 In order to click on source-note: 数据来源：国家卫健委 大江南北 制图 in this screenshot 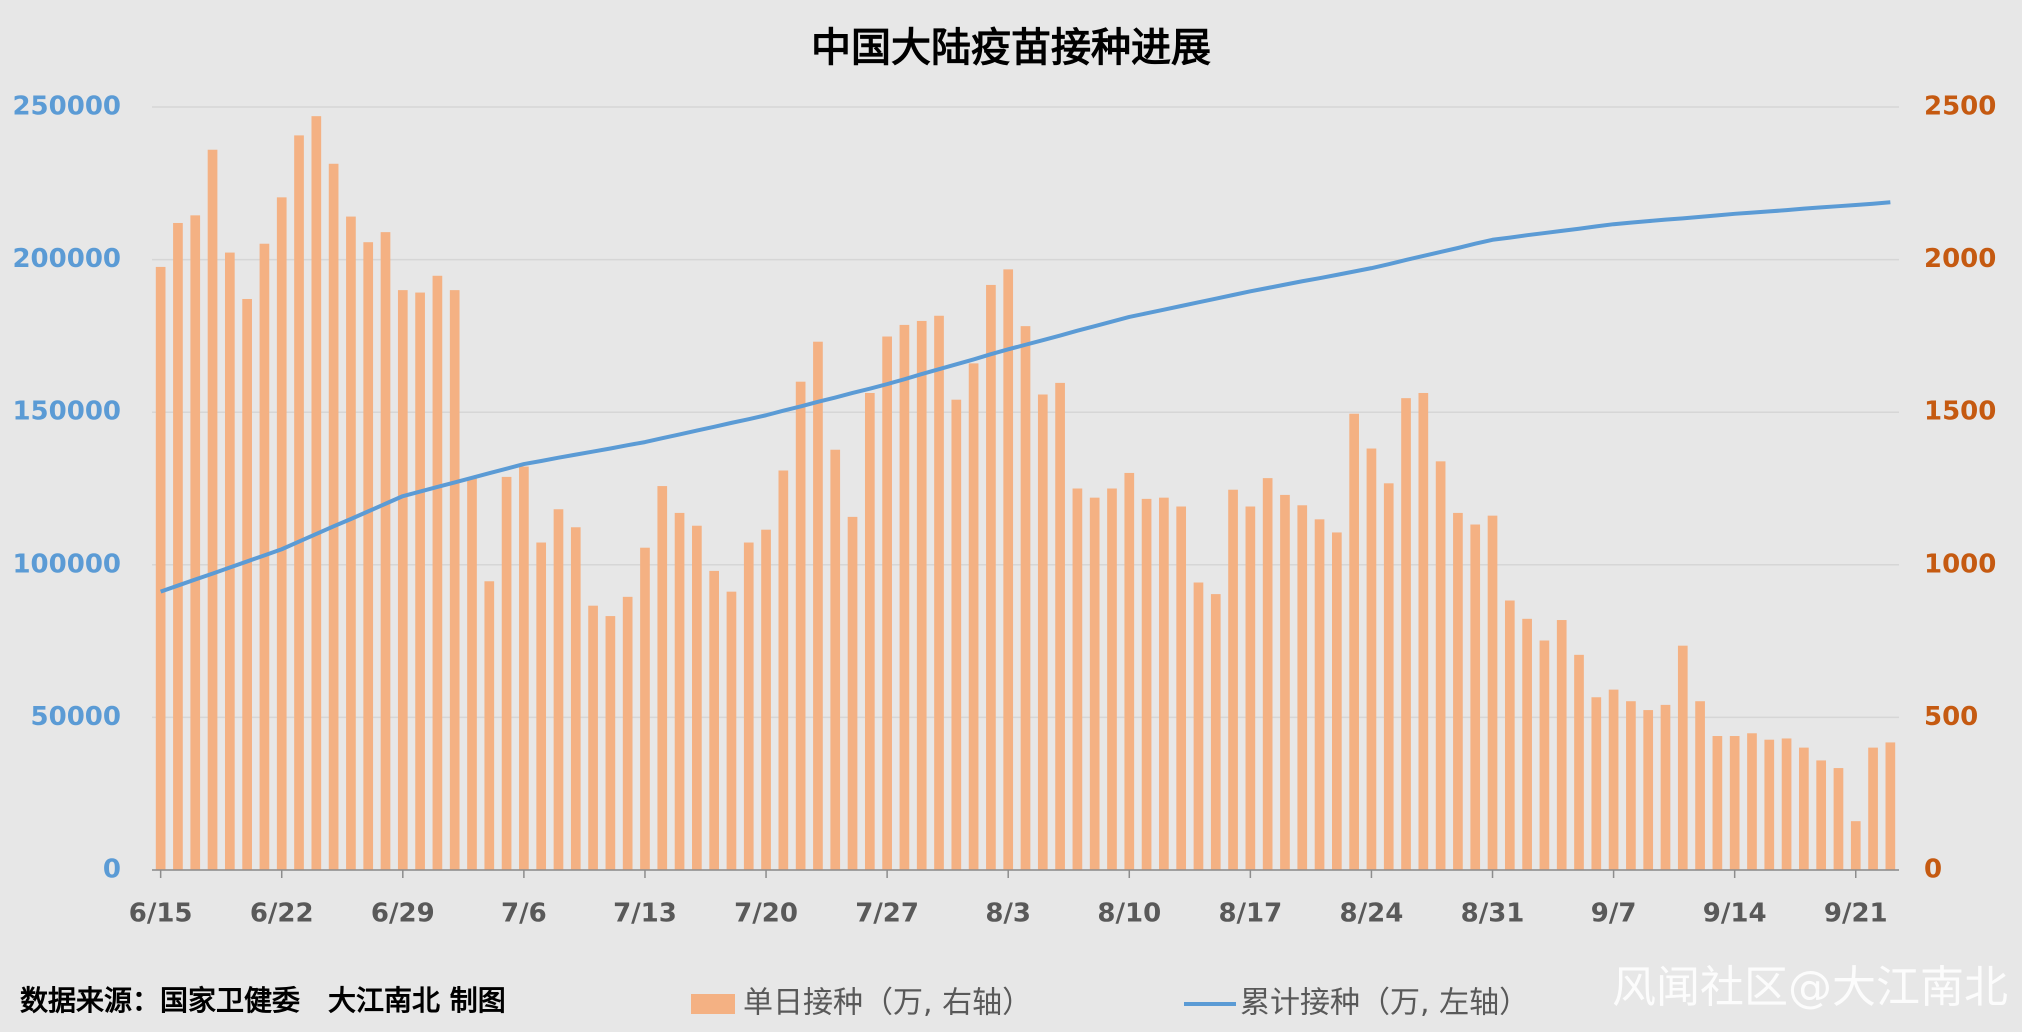, I will do `click(263, 1000)`.